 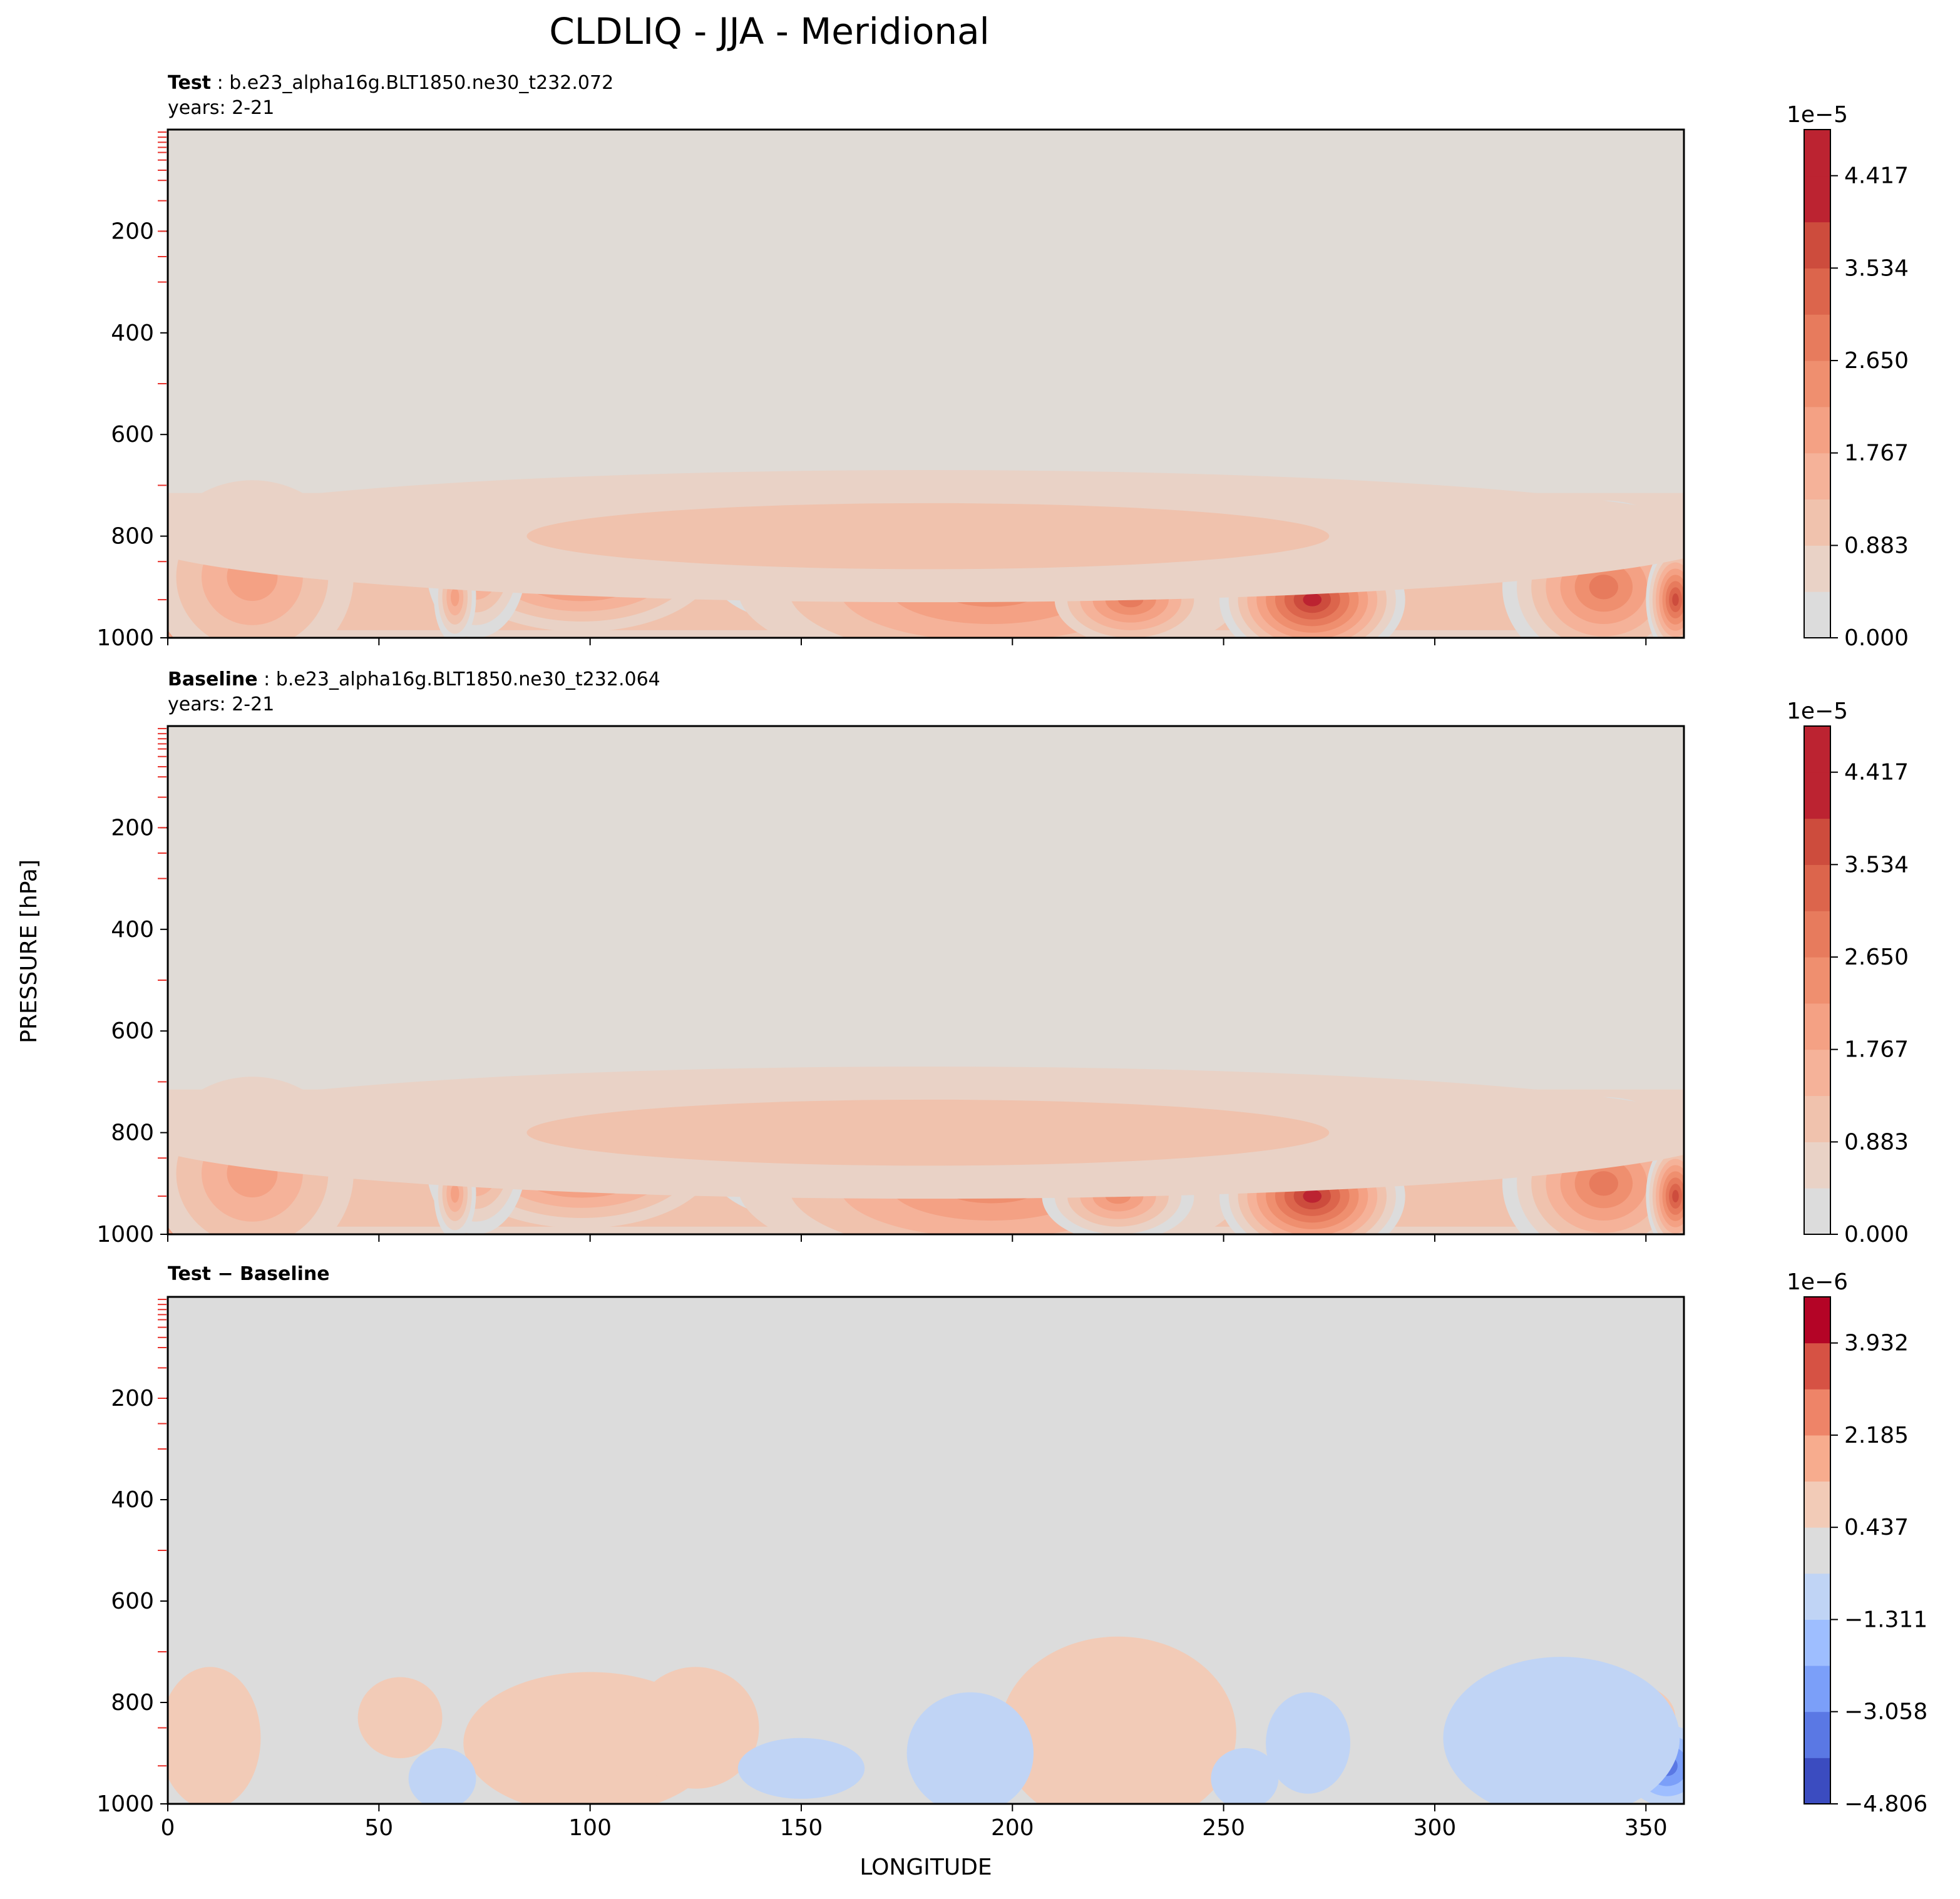 I want to click on colorbar-tick-label: 0.000, so click(x=1876, y=638).